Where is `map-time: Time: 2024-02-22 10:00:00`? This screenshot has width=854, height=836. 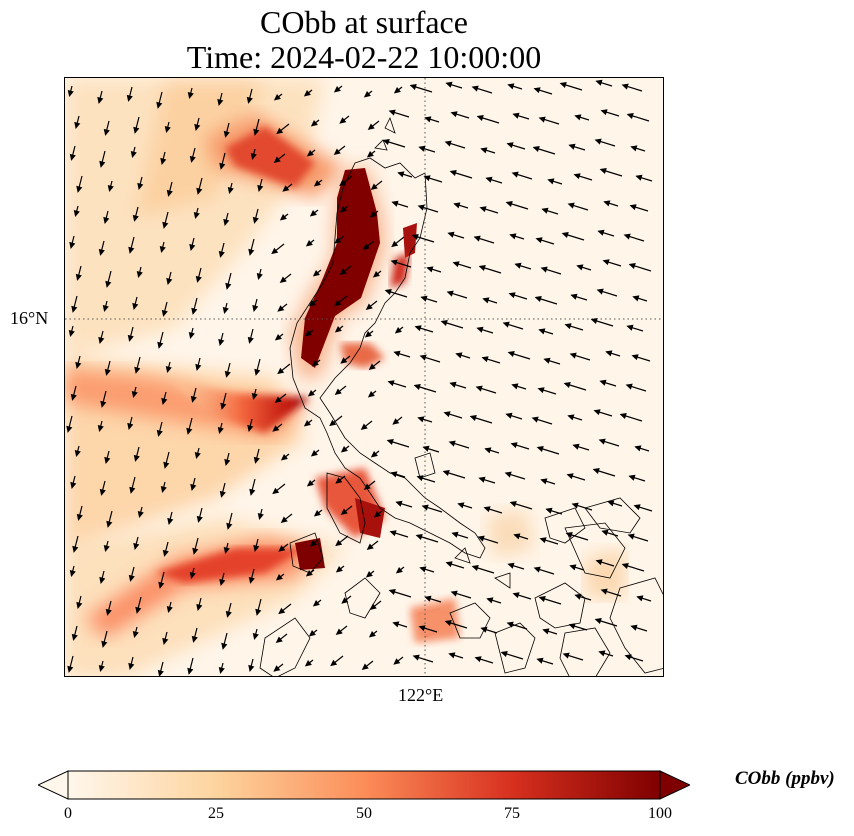 map-time: Time: 2024-02-22 10:00:00 is located at coordinates (364, 57).